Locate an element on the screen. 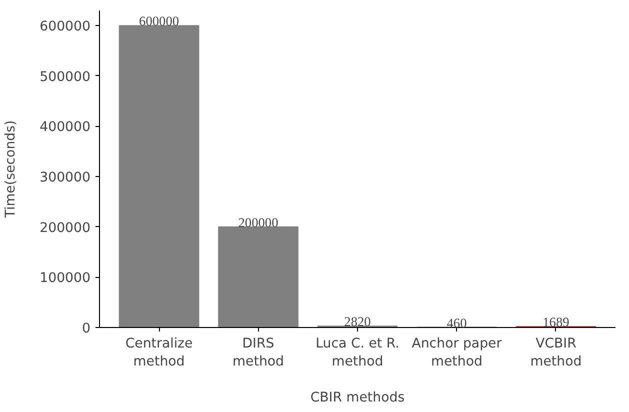 This screenshot has height=412, width=629. x-tick-label: Luca C. et R. method is located at coordinates (358, 353).